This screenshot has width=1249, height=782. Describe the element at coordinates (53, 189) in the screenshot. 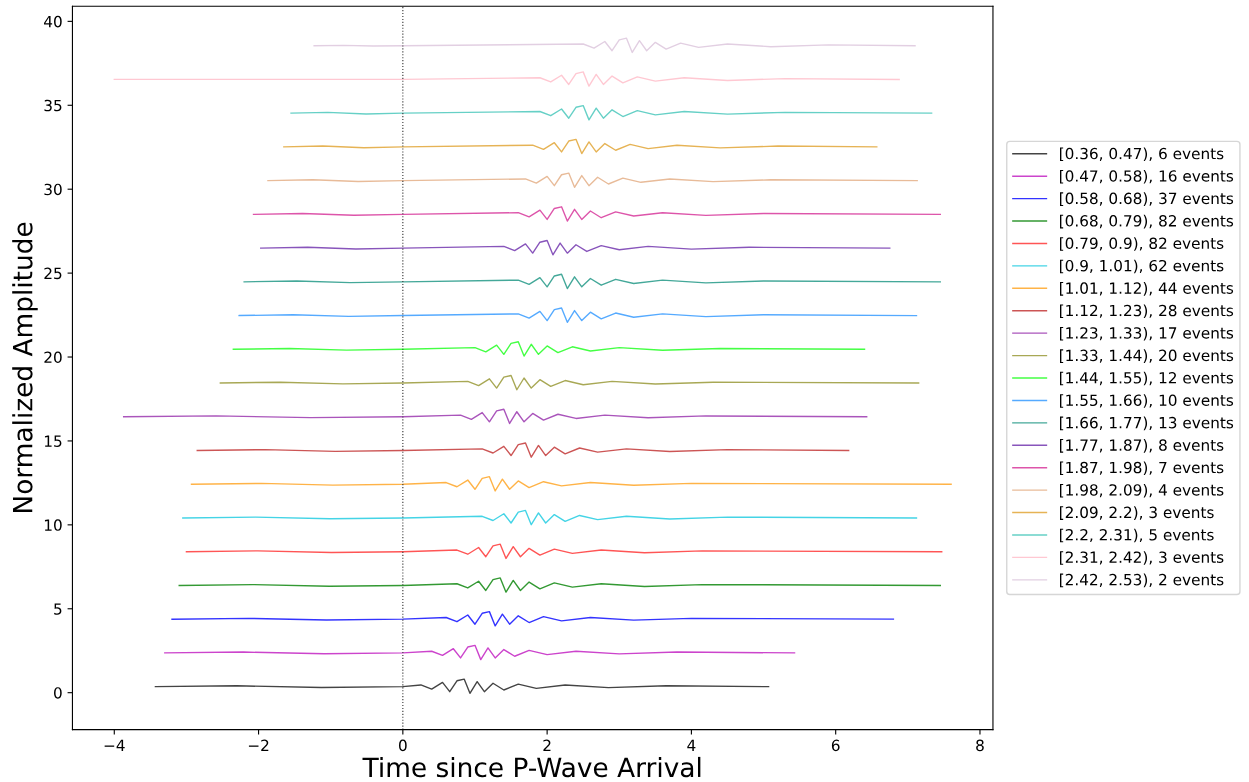

I see `y-tick-label: 30` at that location.